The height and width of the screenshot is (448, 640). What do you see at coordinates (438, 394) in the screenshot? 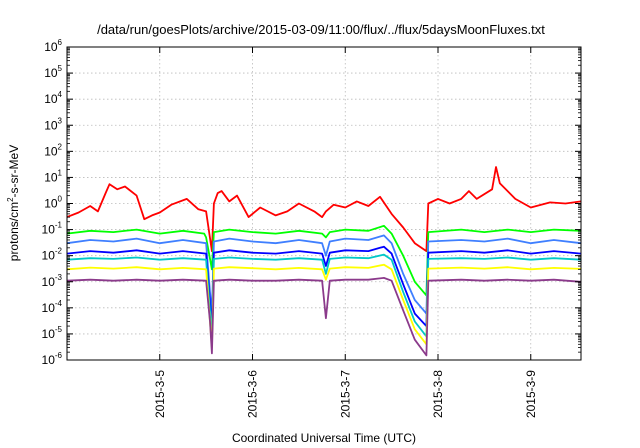
I see `x-tick-label: 2015-3-8` at bounding box center [438, 394].